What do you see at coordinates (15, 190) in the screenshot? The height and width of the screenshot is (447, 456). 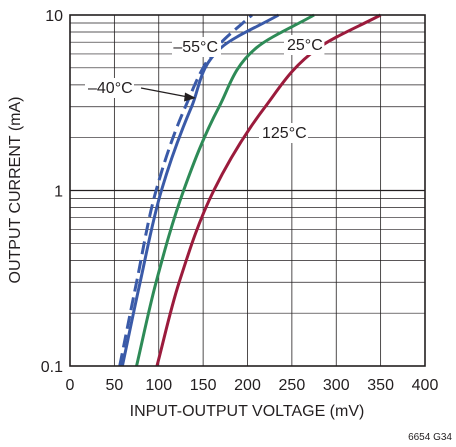 I see `y-axis-title: OUTPUT CURRENT (mA)` at bounding box center [15, 190].